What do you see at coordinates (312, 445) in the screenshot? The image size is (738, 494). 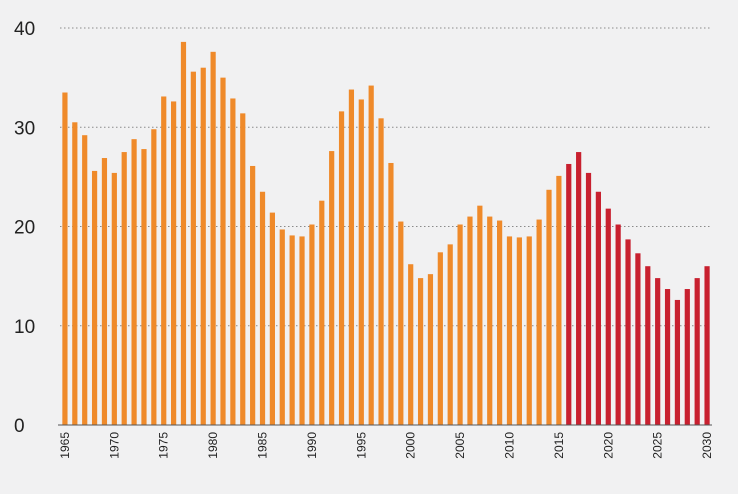 I see `x-tick-label: 1990` at bounding box center [312, 445].